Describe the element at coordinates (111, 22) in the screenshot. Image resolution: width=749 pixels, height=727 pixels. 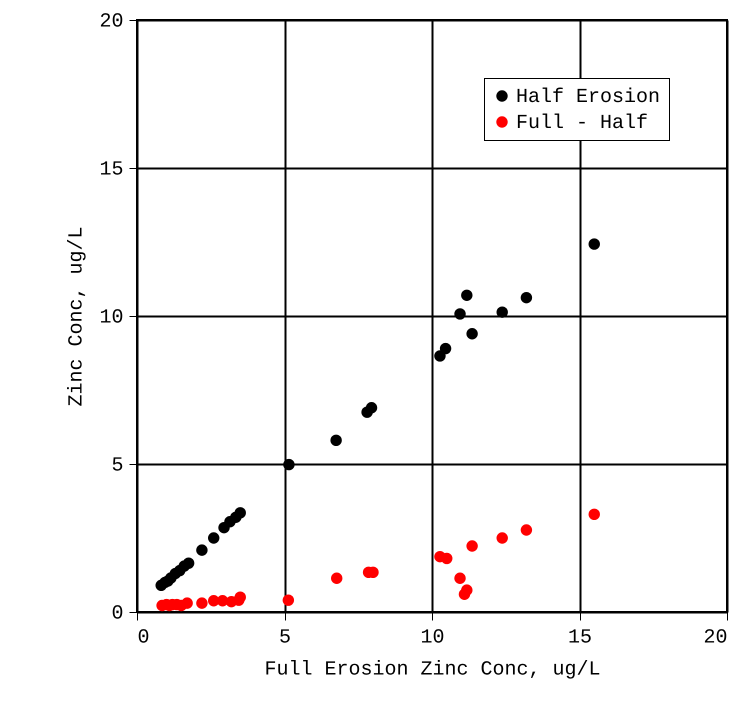
I see `y-tick-label: 20` at that location.